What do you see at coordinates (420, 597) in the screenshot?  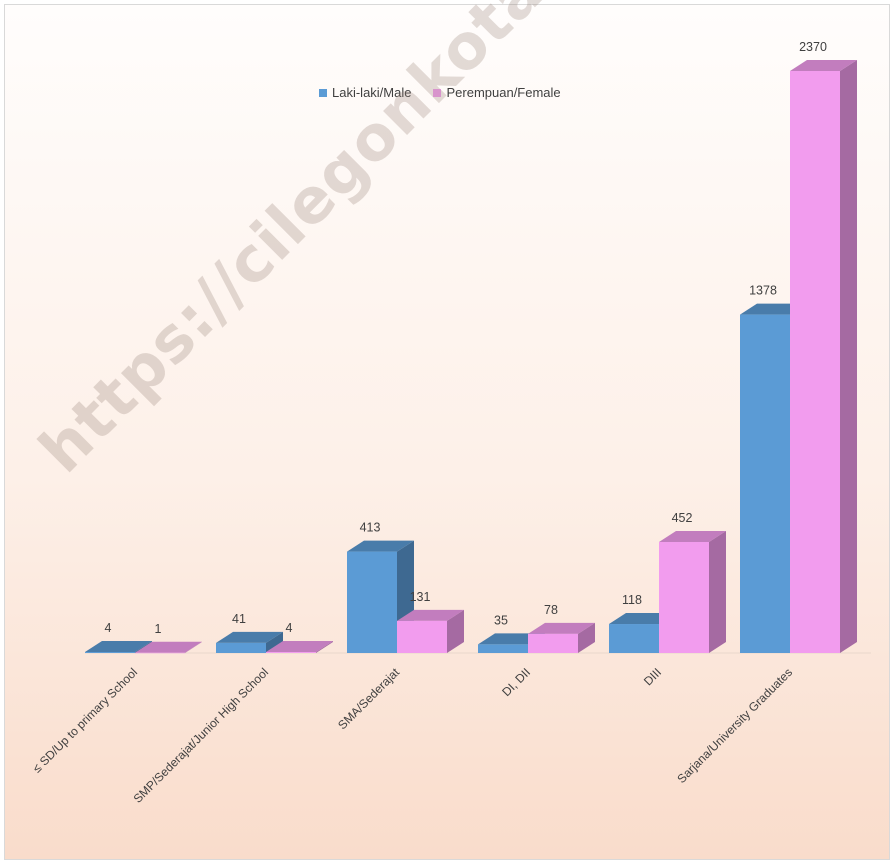 I see `data-label-2-1: 131` at bounding box center [420, 597].